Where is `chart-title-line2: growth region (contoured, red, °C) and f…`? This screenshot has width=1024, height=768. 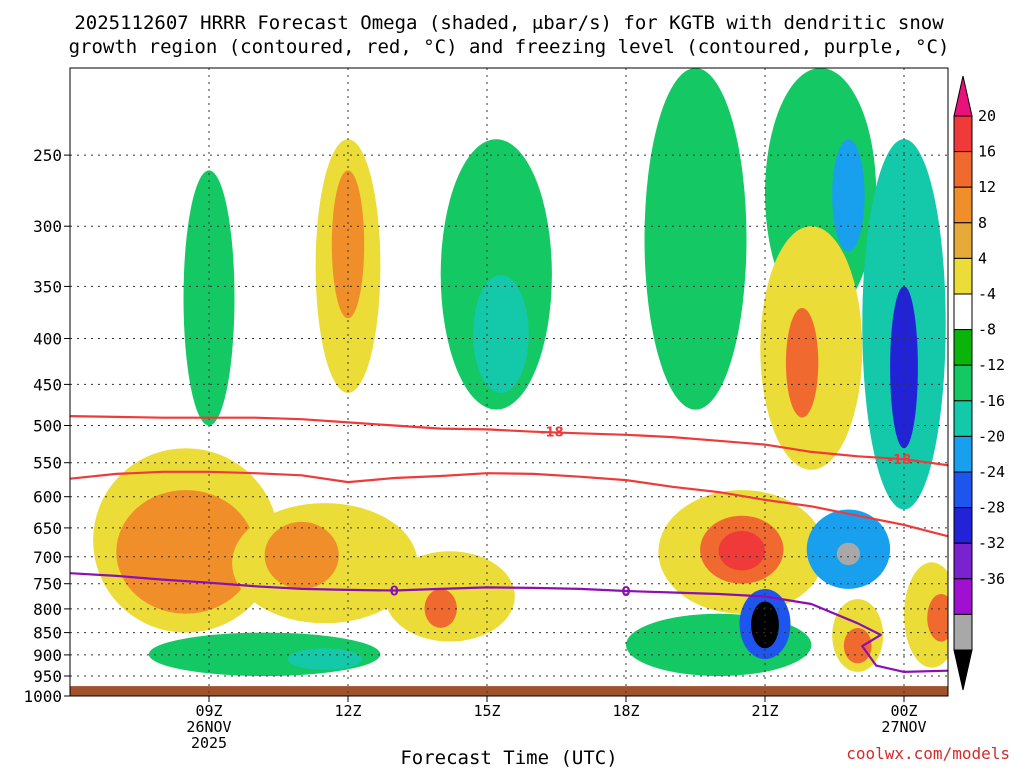
chart-title-line2: growth region (contoured, red, °C) and f… is located at coordinates (509, 47).